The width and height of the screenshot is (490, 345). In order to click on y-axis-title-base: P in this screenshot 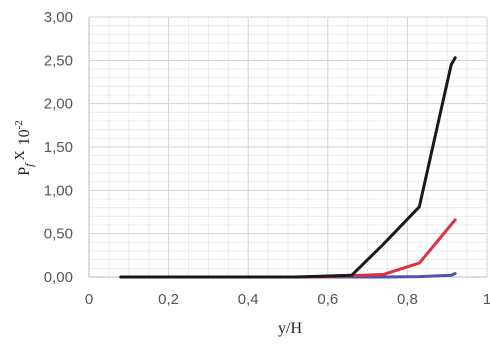, I will do `click(24, 171)`.